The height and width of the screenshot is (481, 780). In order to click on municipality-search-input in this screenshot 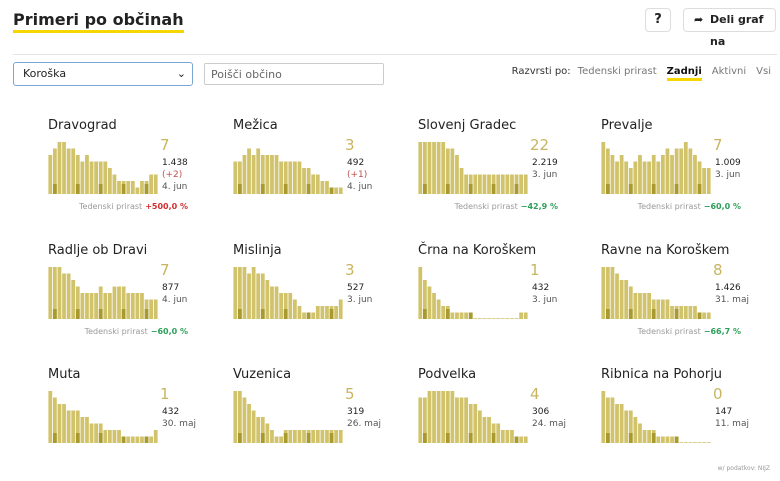, I will do `click(294, 74)`.